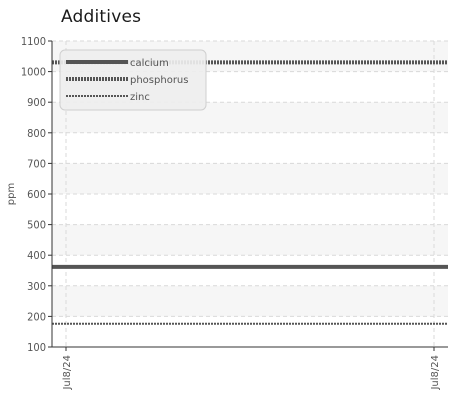 This screenshot has width=465, height=398. I want to click on x-axis-ticks: Jul8/24 Jul8/24, so click(251, 369).